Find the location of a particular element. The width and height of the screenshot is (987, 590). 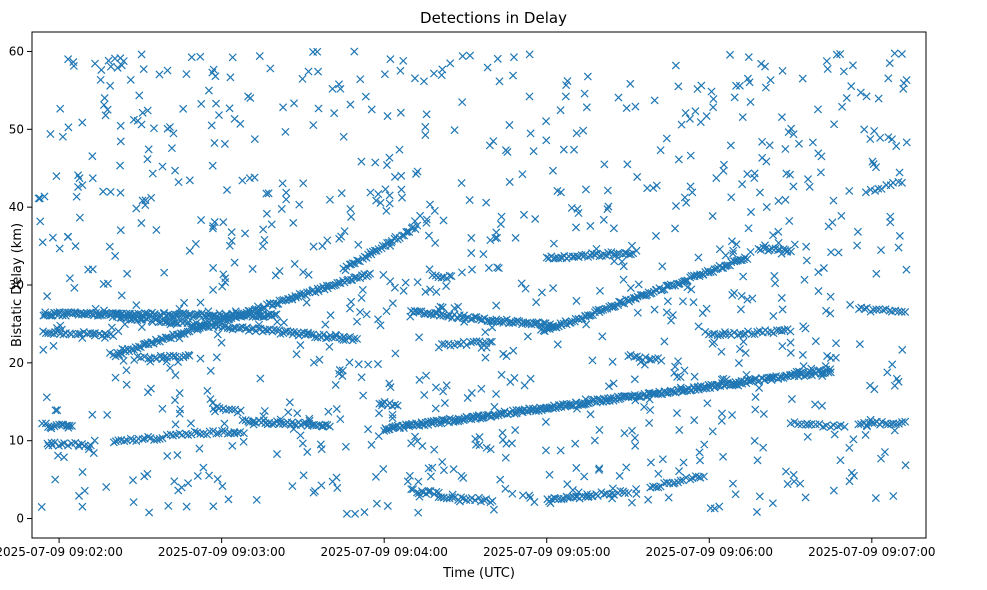

x-tick-label: 2025-07-09 09:05:00 is located at coordinates (546, 552).